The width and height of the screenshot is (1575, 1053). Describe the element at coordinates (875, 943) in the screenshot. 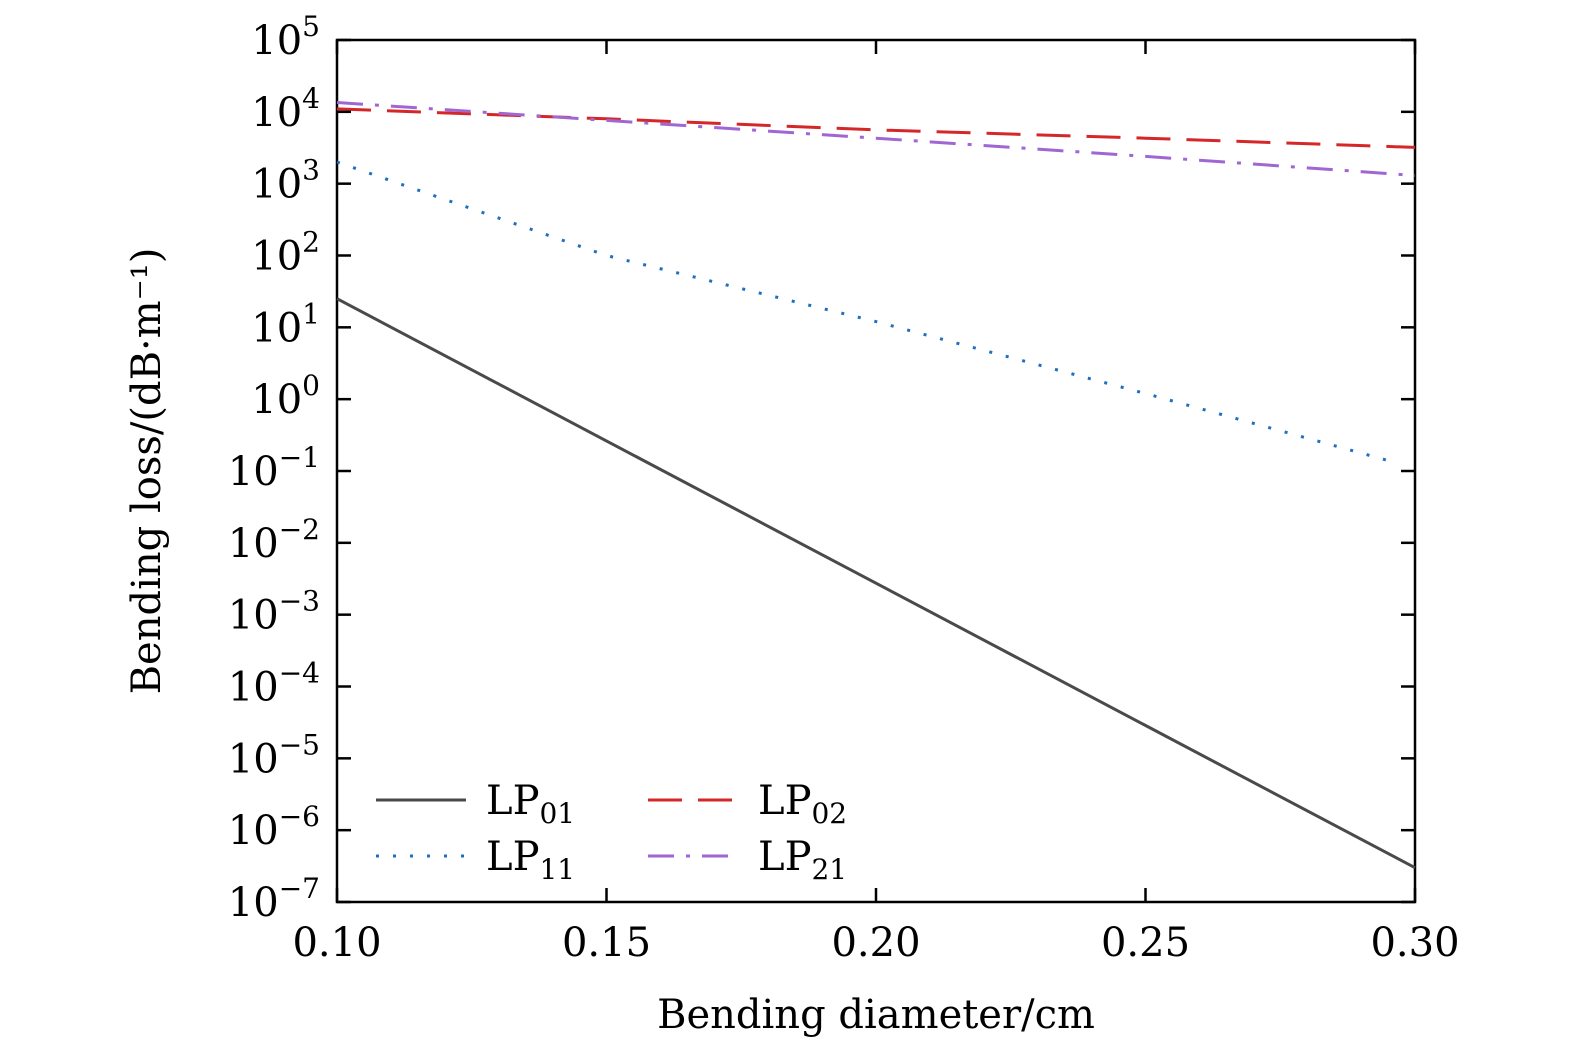

I see `x-tick-label: 0.20` at that location.